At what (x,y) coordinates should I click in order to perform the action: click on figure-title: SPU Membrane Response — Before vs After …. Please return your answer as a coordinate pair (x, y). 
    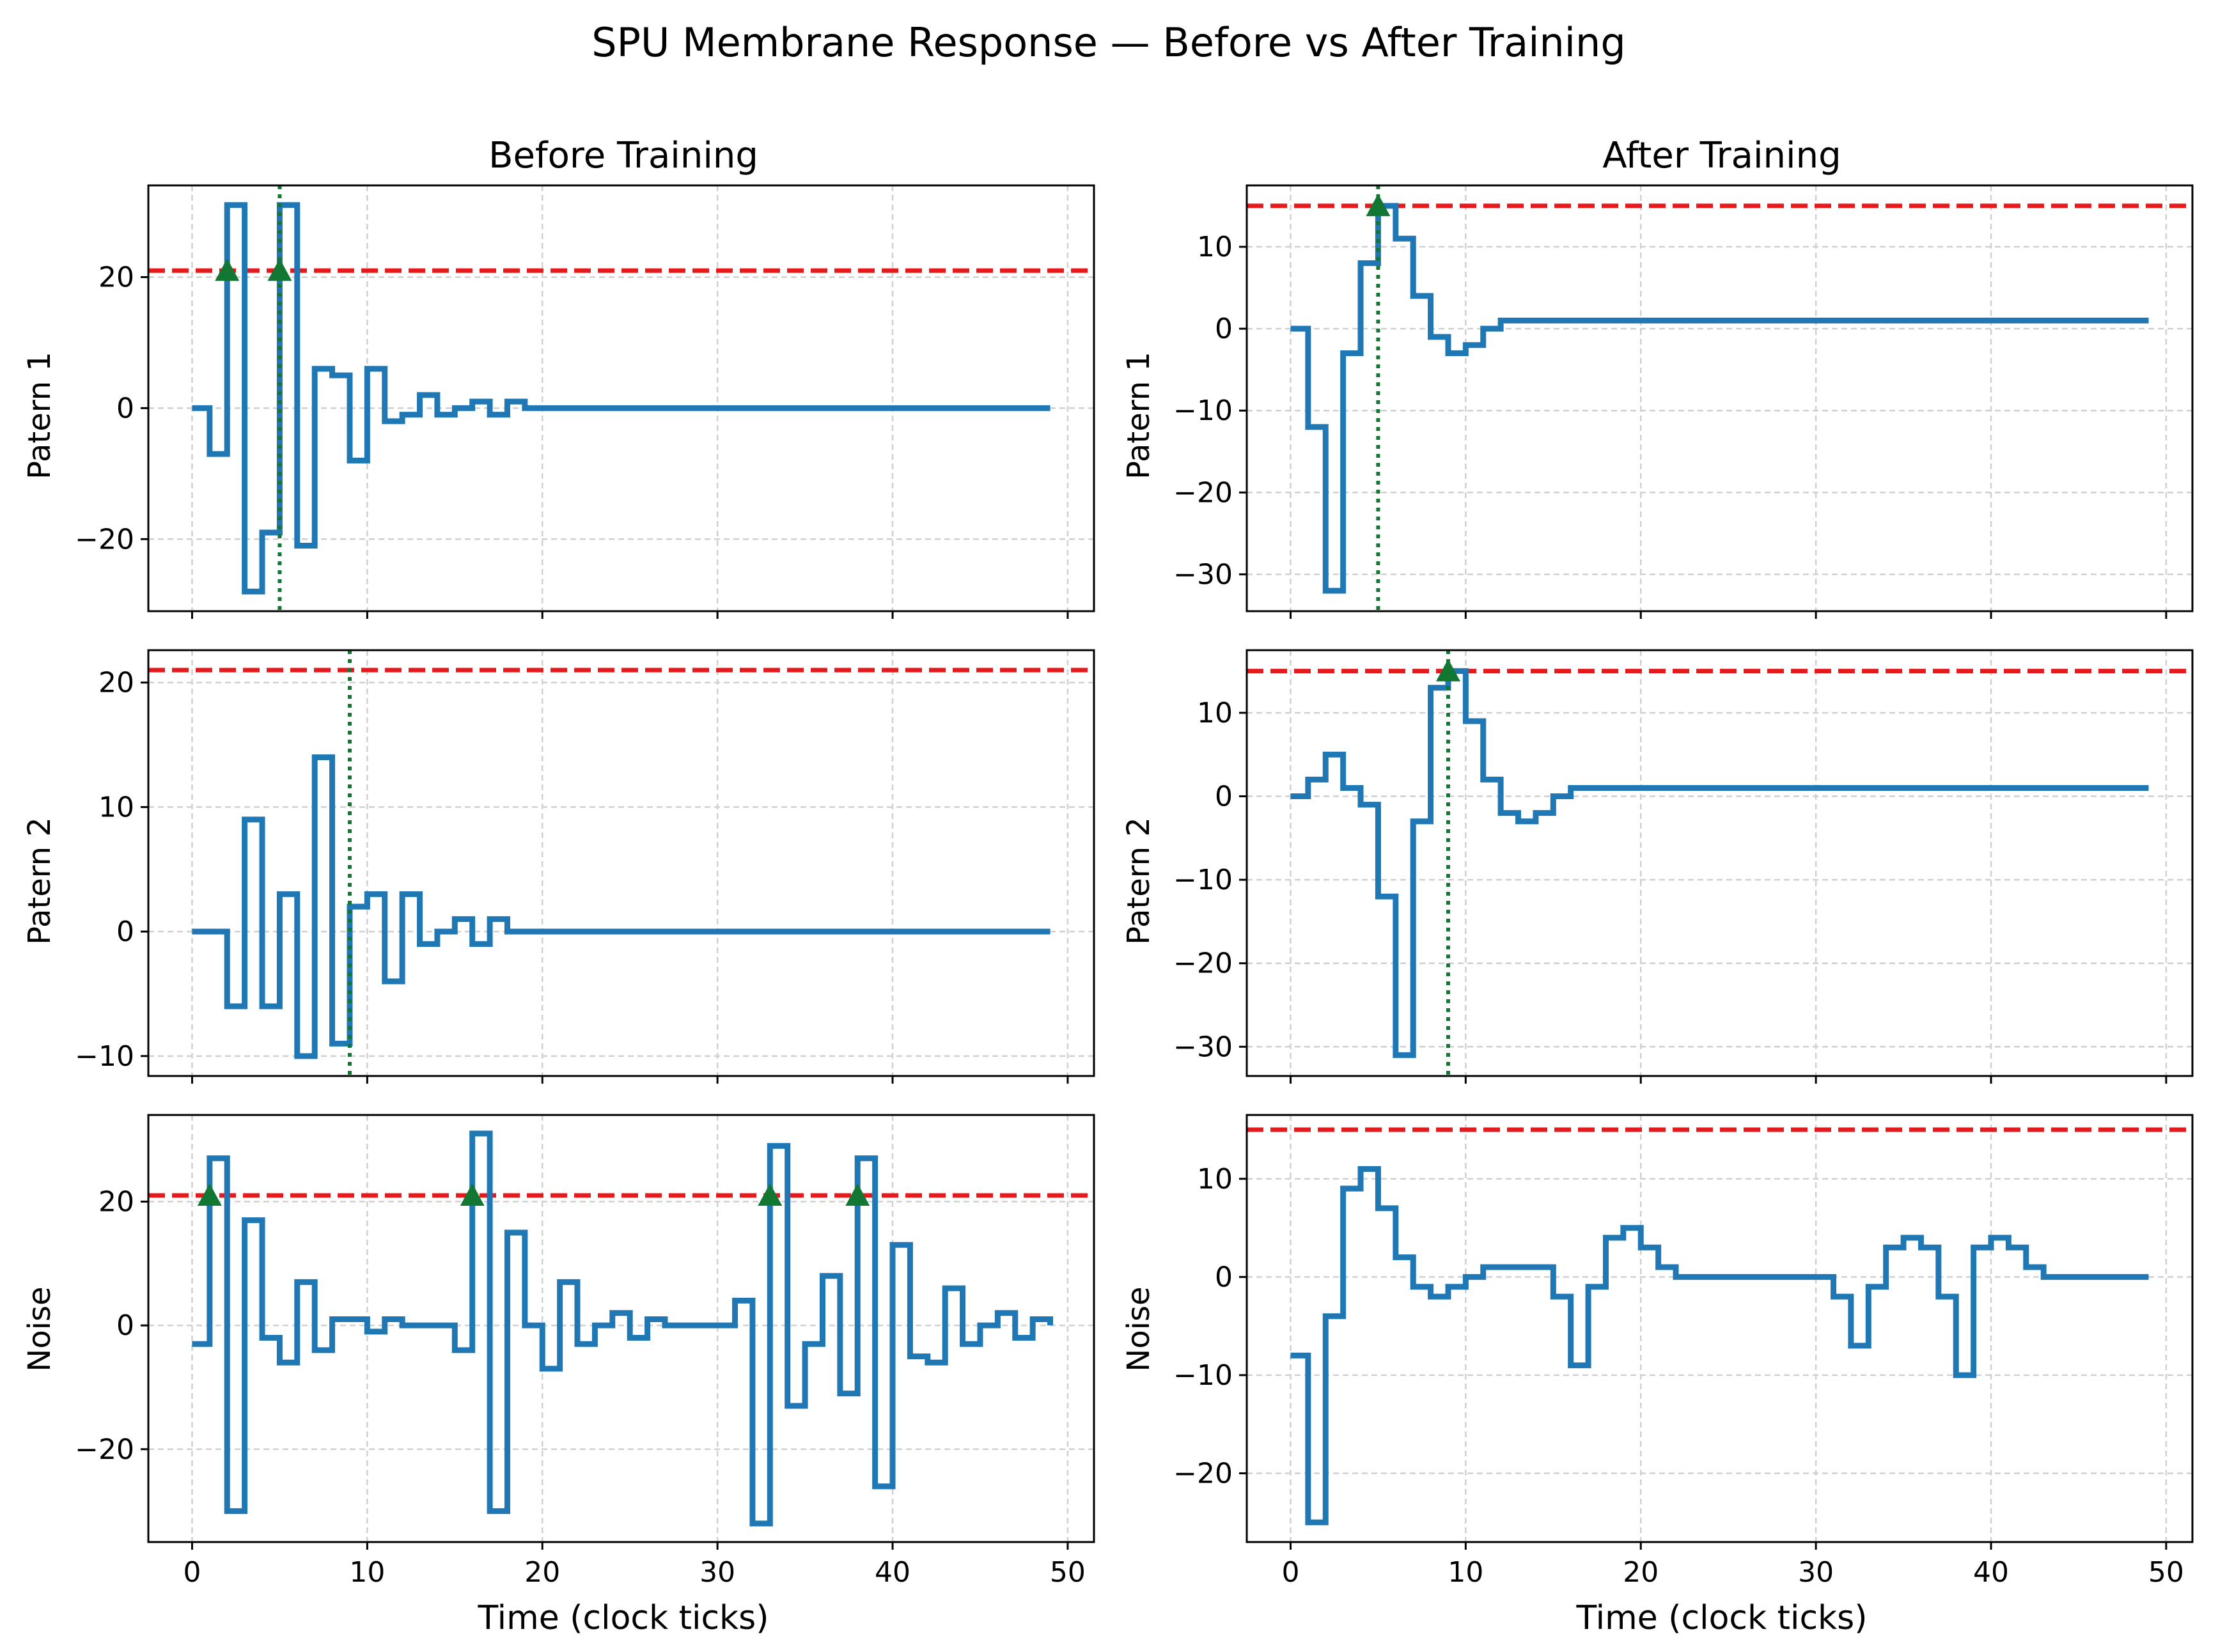
    Looking at the image, I should click on (1108, 42).